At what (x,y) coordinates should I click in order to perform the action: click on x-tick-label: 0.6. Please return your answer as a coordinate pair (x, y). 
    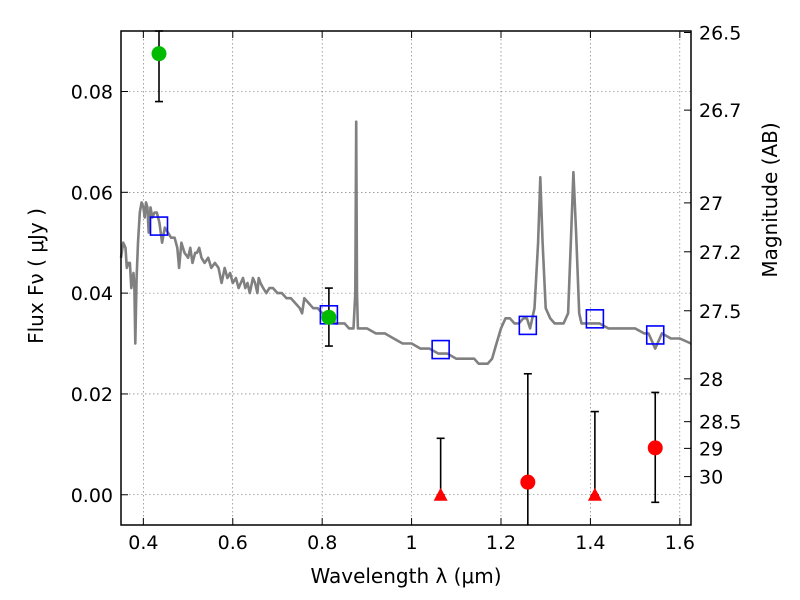
    Looking at the image, I should click on (233, 543).